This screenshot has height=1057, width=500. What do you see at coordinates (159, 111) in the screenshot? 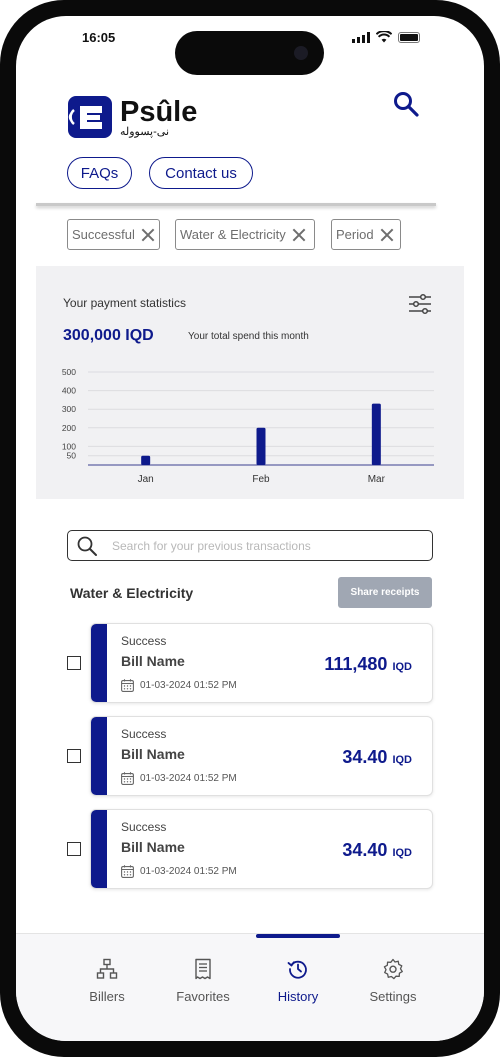
I see `brand-name: Psûle` at bounding box center [159, 111].